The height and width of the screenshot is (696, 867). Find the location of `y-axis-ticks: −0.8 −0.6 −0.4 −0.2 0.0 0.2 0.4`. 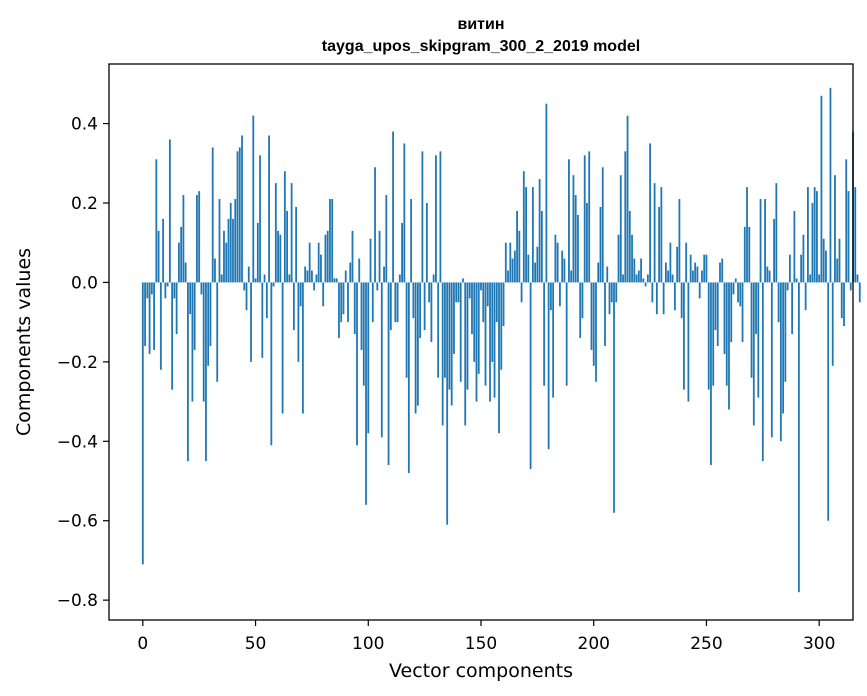

y-axis-ticks: −0.8 −0.6 −0.4 −0.2 0.0 0.2 0.4 is located at coordinates (83, 363).